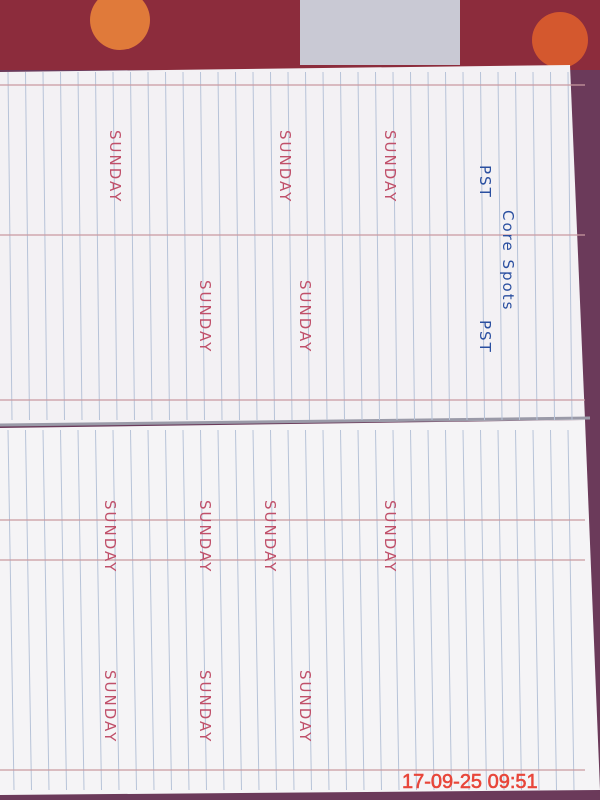  Describe the element at coordinates (295, 421) in the screenshot. I see `fold` at that location.